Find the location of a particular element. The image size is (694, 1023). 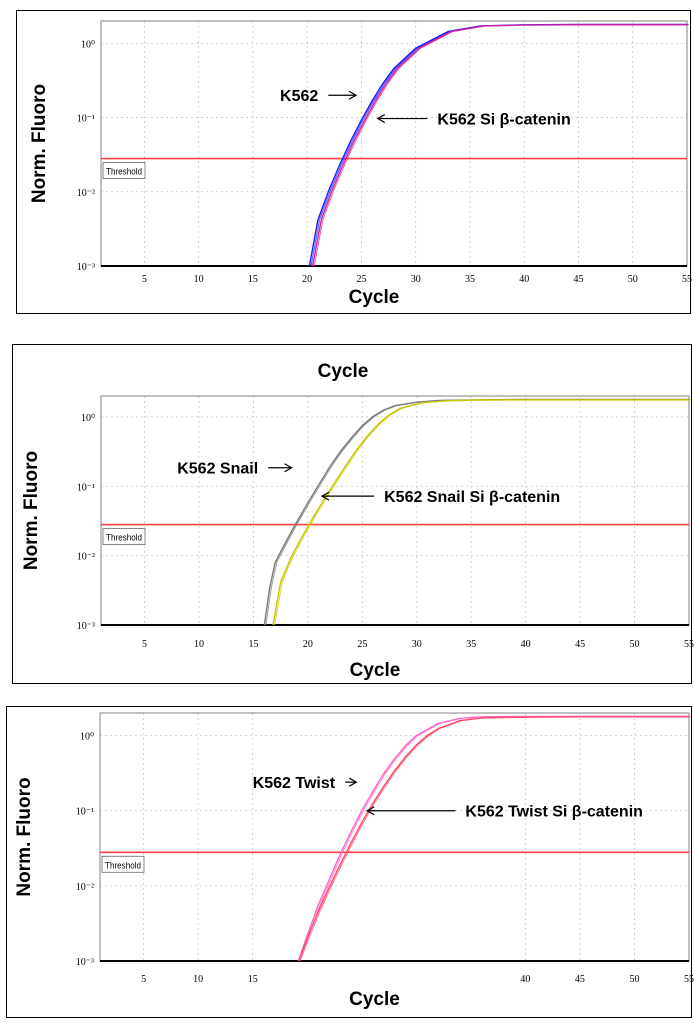

annotation-label: K562 Twist Si β-catenin is located at coordinates (554, 812).